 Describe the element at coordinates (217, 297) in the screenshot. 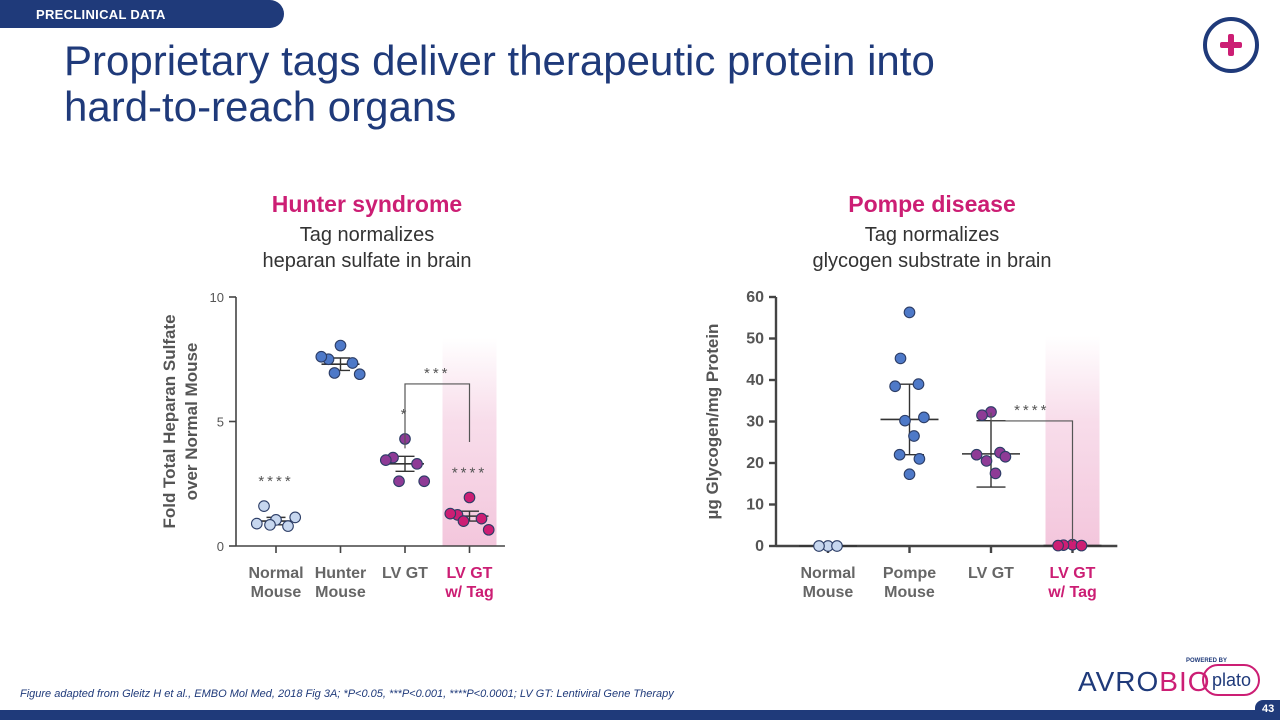

I see `hunter-y-tick-label: 10` at that location.